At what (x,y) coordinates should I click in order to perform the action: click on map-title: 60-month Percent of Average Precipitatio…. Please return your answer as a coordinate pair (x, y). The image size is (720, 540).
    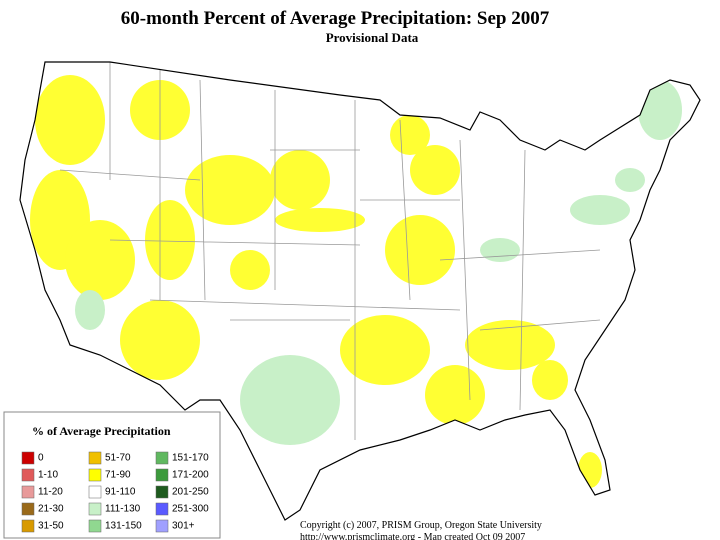
    Looking at the image, I should click on (335, 18).